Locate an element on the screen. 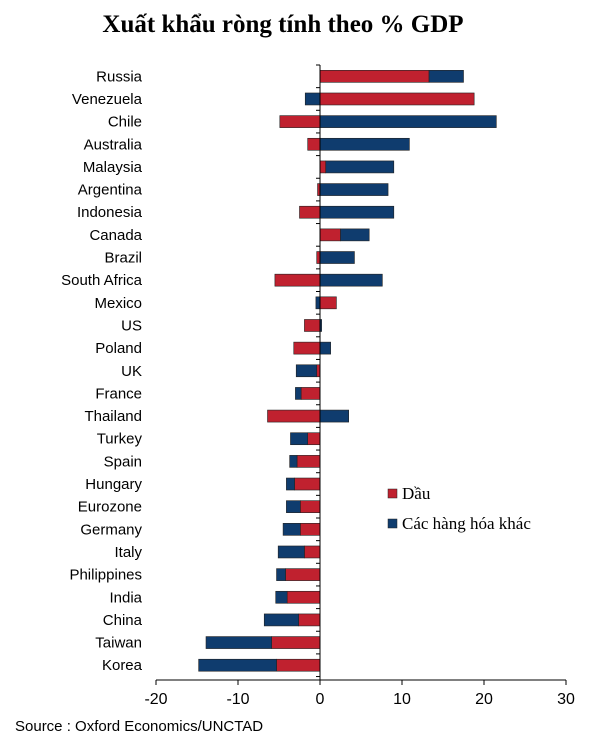  category-label: Turkey is located at coordinates (120, 439).